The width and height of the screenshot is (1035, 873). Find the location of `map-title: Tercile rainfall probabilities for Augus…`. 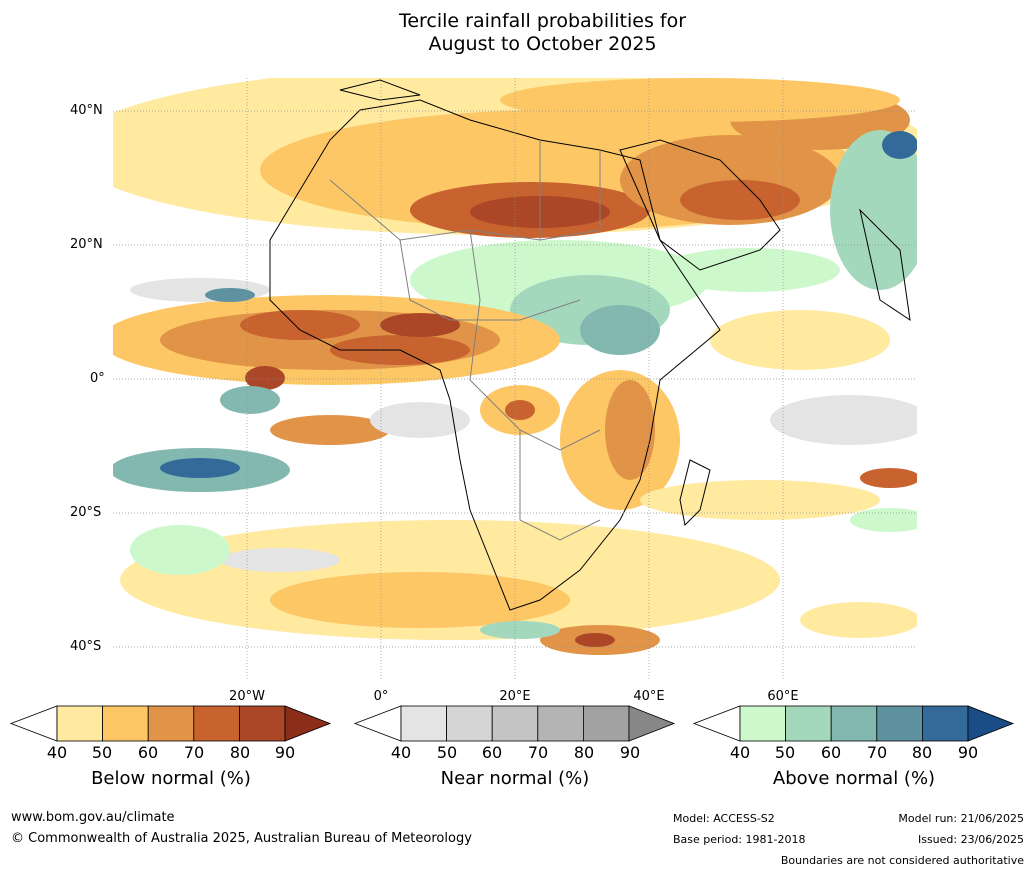

map-title: Tercile rainfall probabilities for Augus… is located at coordinates (517, 33).